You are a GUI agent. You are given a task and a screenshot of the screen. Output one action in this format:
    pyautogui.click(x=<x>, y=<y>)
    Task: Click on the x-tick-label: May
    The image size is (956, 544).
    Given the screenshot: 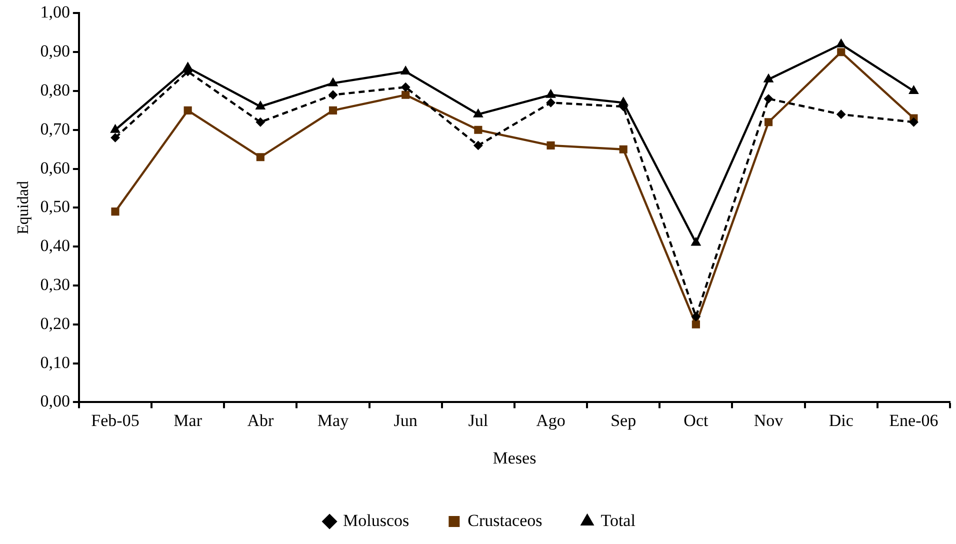 What is the action you would take?
    pyautogui.click(x=333, y=420)
    